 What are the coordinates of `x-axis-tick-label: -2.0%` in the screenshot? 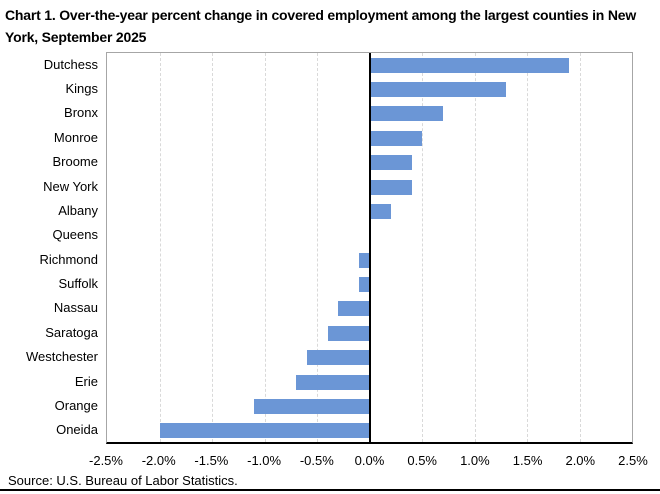 It's located at (158, 460).